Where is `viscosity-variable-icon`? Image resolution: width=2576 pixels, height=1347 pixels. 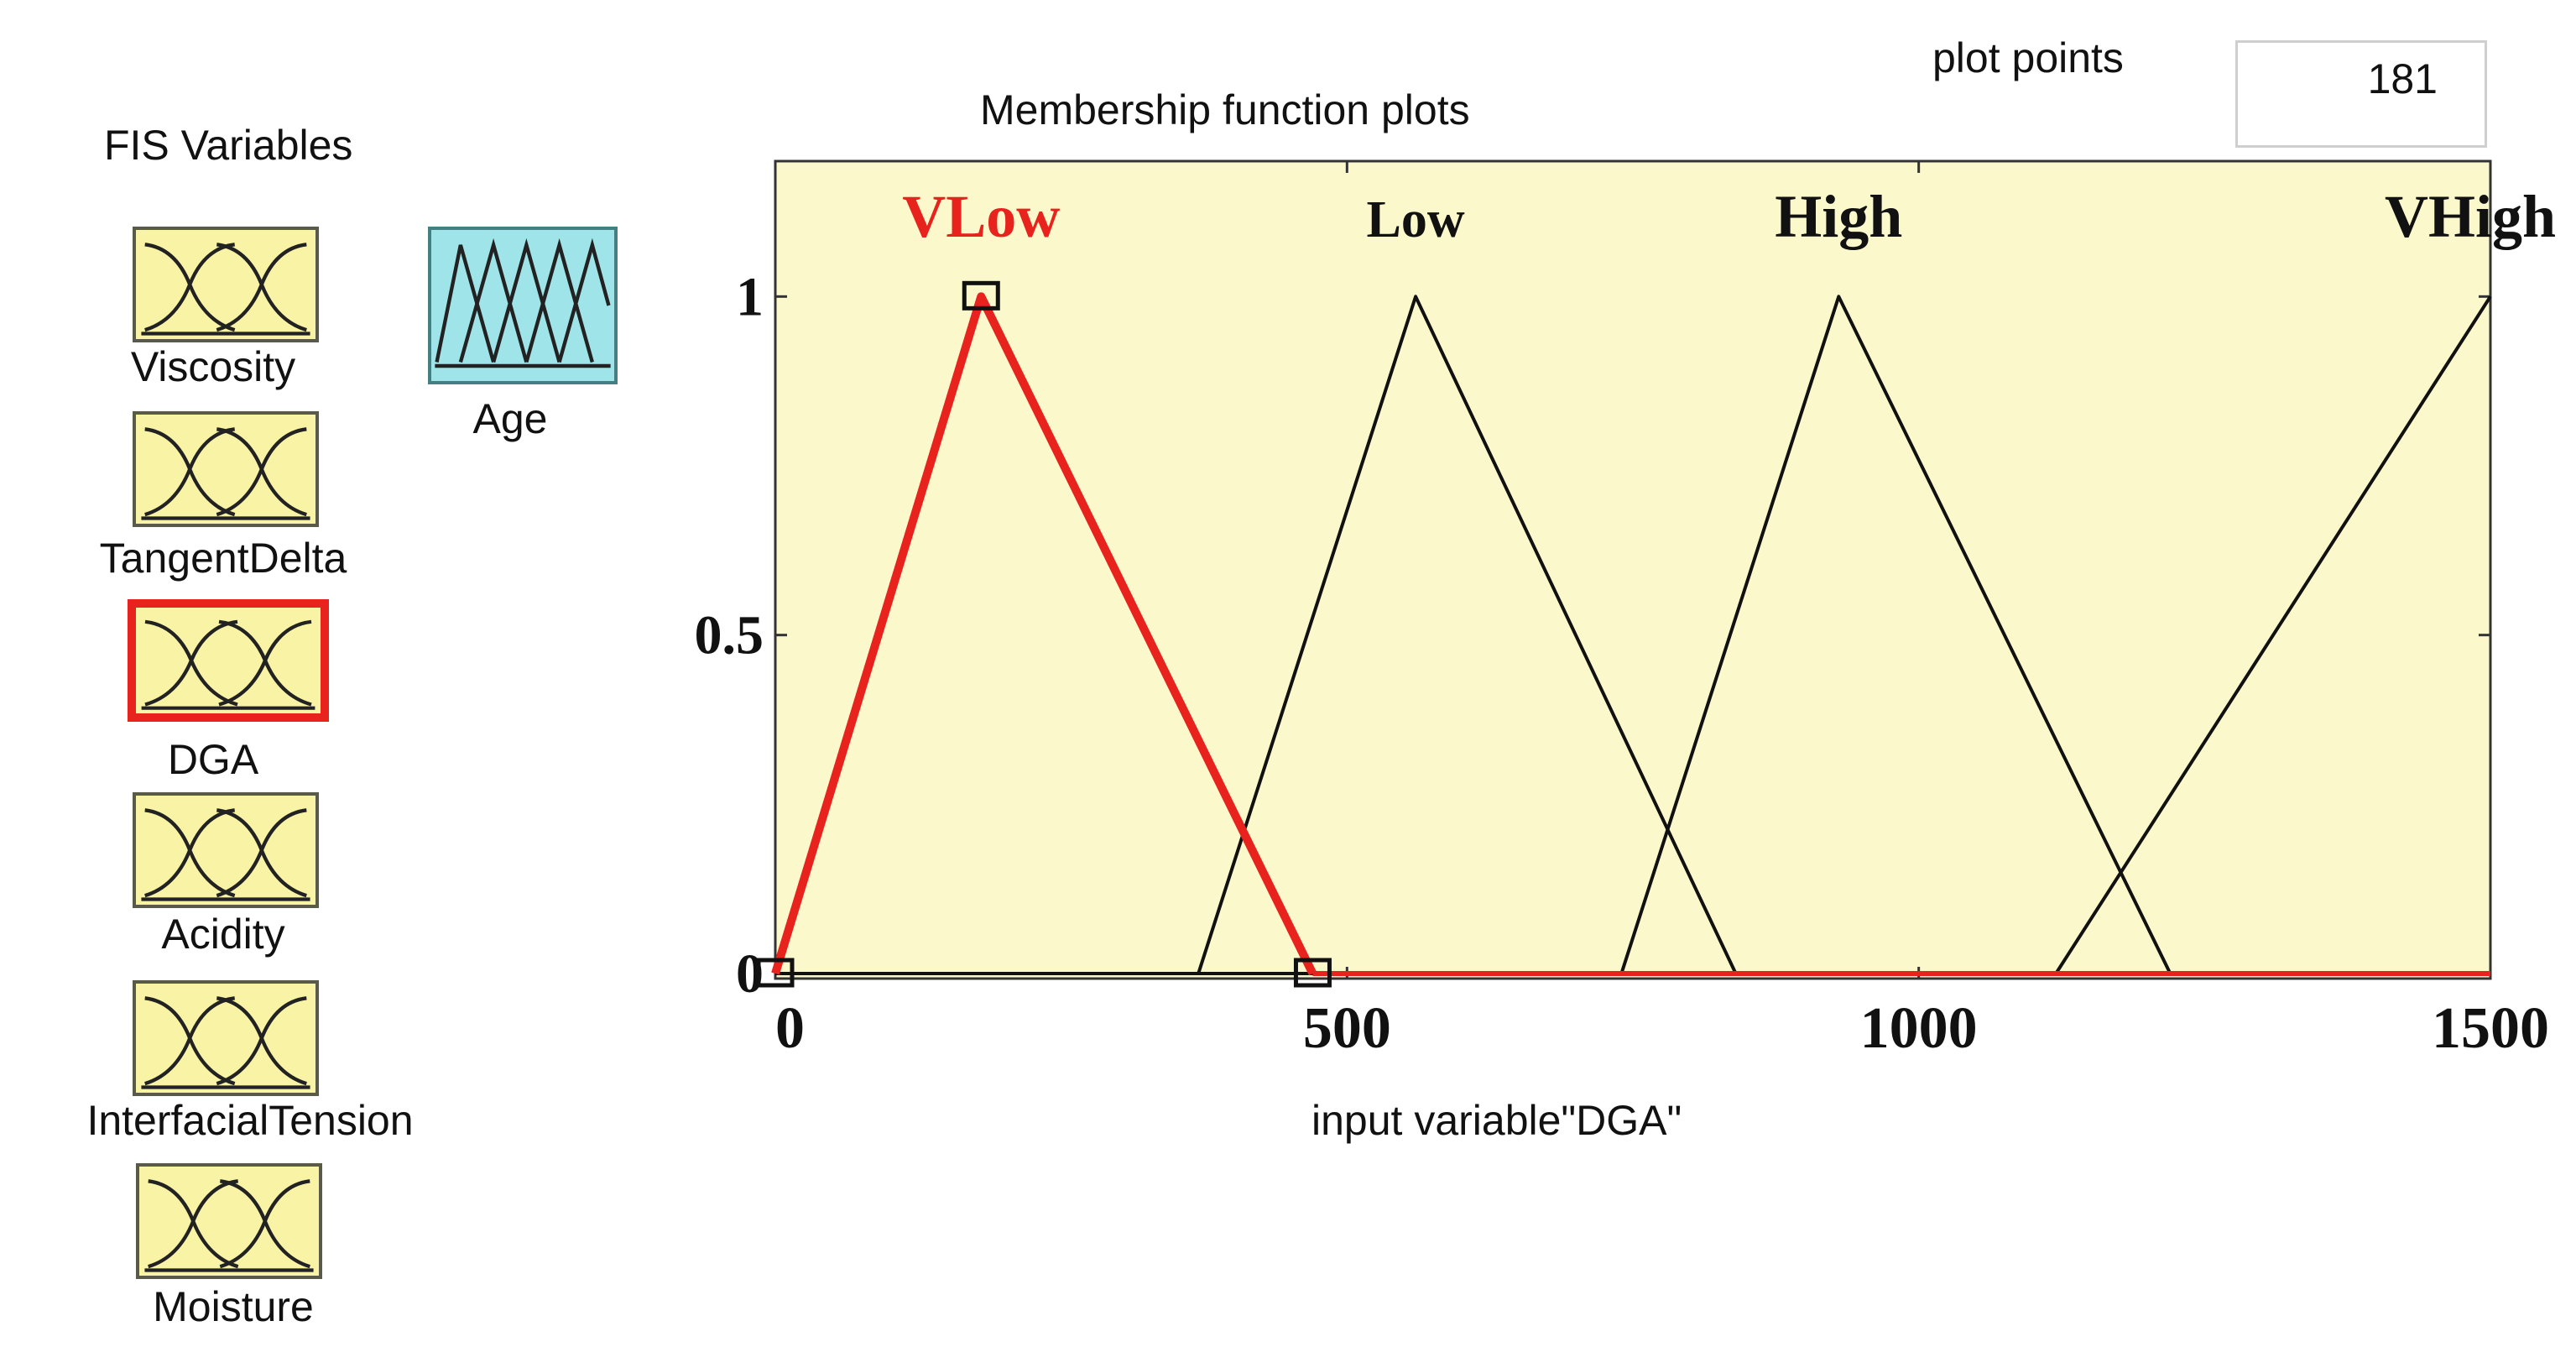
viscosity-variable-icon is located at coordinates (226, 284).